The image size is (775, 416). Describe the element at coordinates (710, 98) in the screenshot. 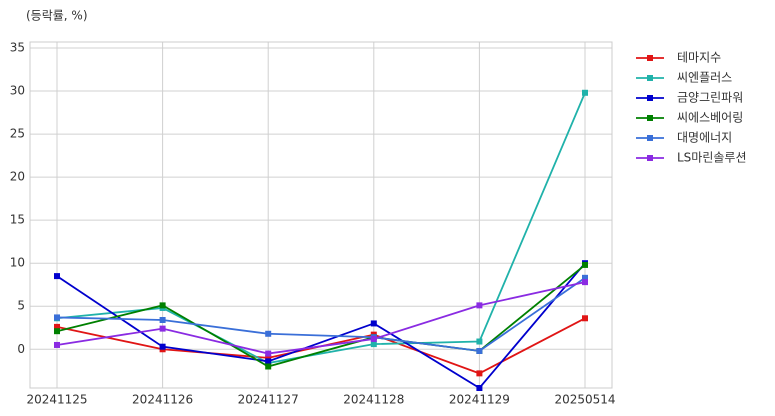

I see `legend-label: 금양그린파워` at that location.